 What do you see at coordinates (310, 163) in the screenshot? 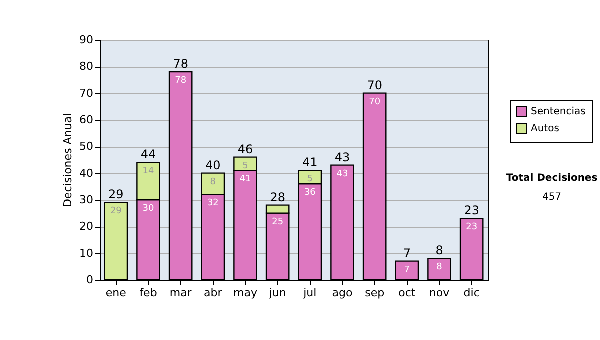
I see `total-label: 41` at bounding box center [310, 163].